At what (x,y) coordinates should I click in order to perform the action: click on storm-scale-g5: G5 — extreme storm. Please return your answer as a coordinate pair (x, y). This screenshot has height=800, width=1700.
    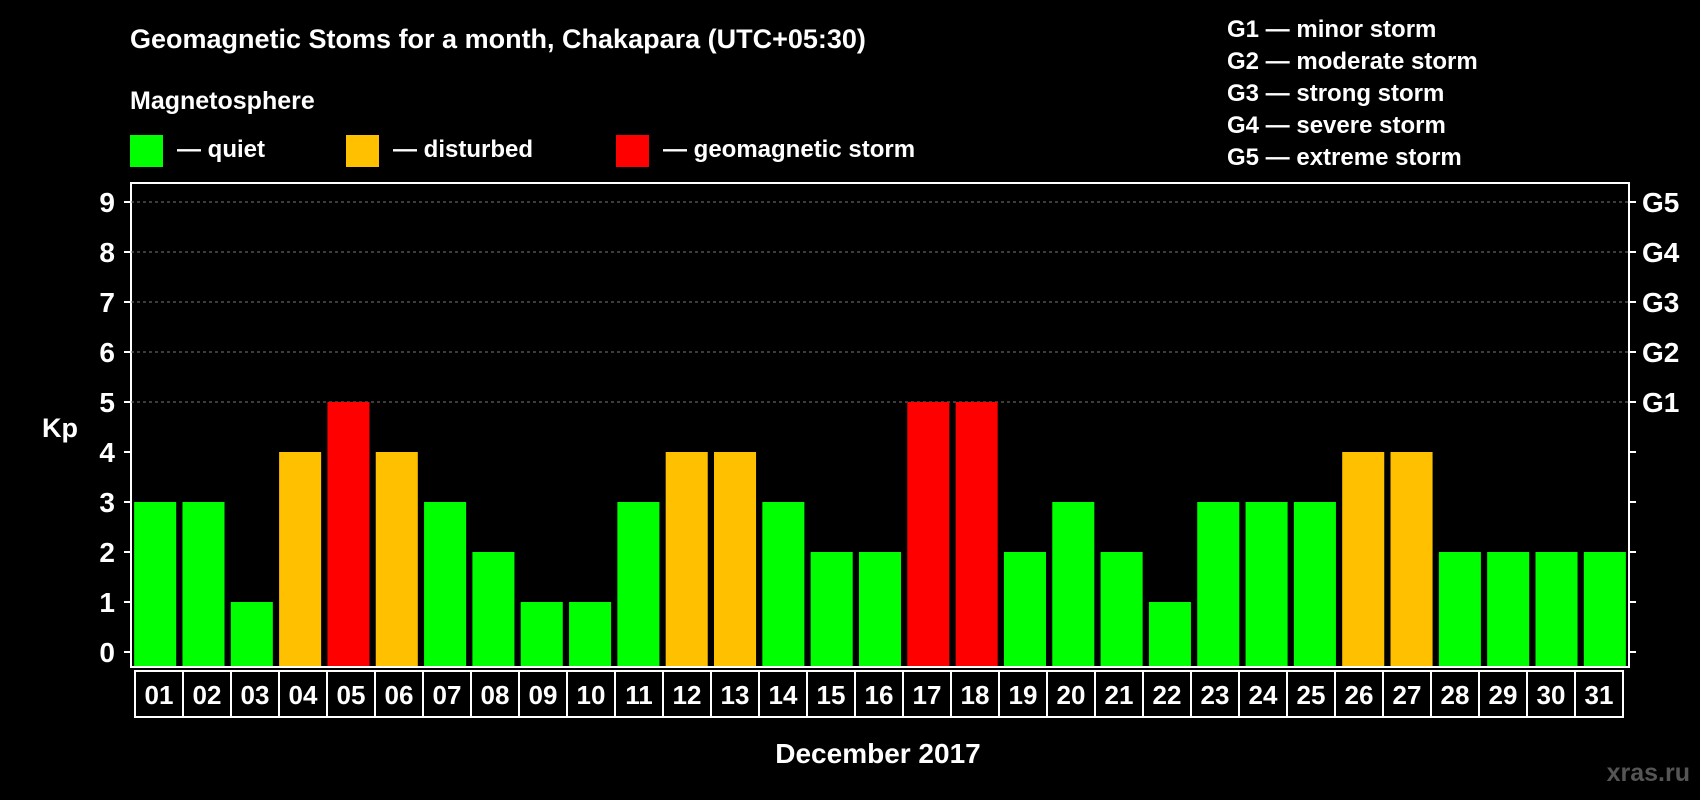
    Looking at the image, I should click on (1344, 157).